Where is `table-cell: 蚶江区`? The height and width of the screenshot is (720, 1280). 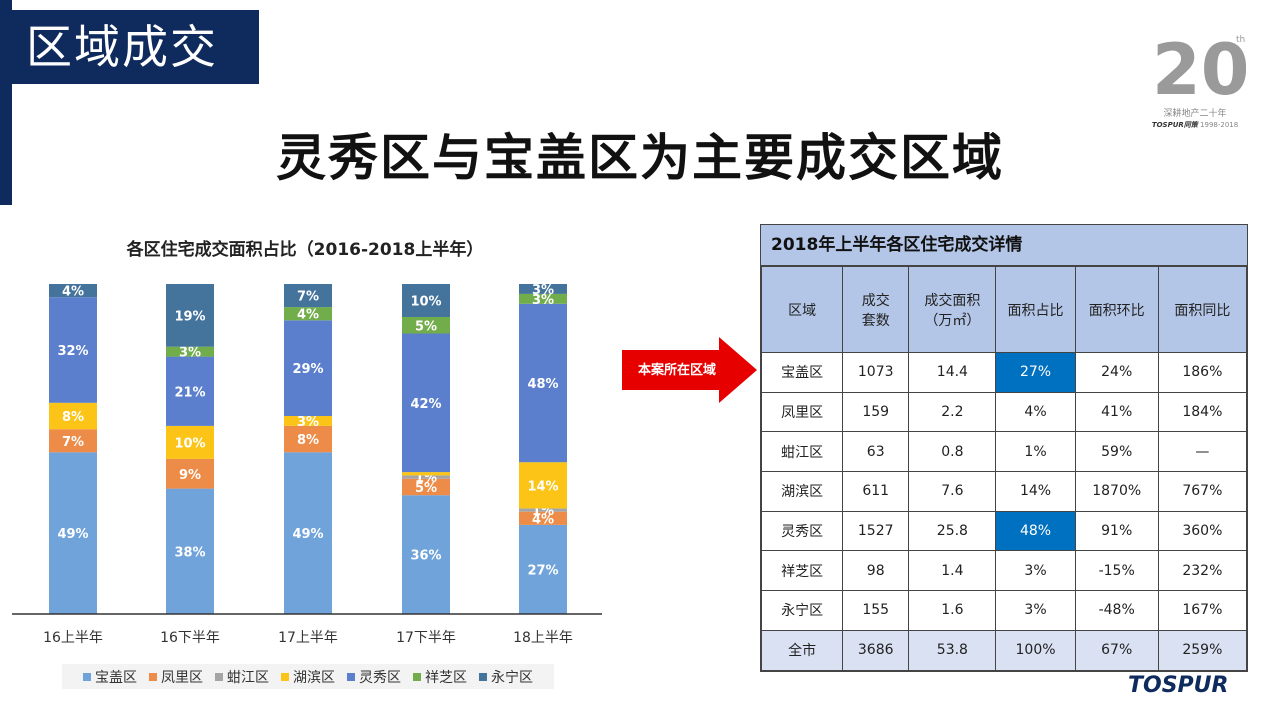 table-cell: 蚶江区 is located at coordinates (802, 452).